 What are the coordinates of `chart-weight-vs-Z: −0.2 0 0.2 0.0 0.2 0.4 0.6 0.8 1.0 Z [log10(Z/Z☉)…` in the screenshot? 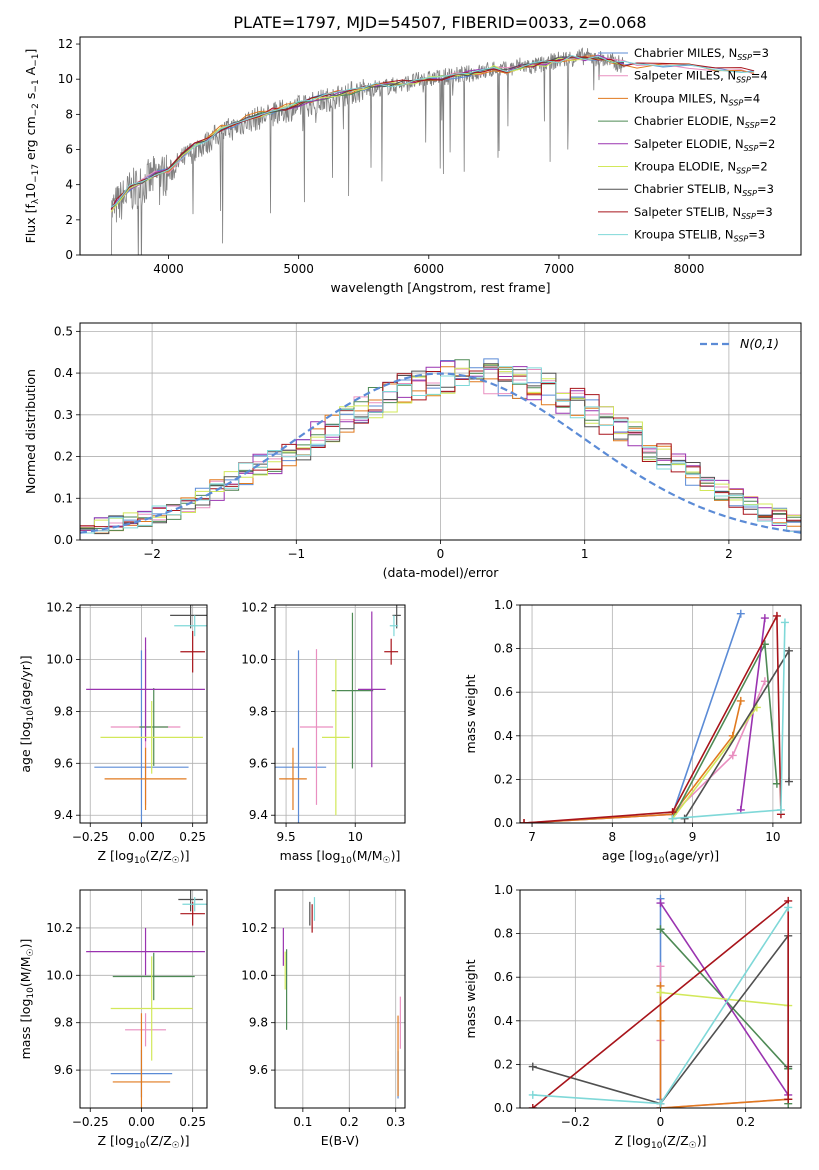 It's located at (632, 1017).